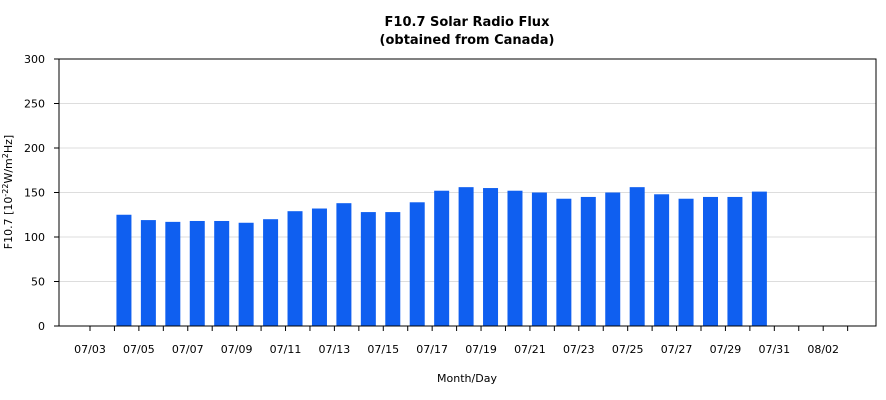  Describe the element at coordinates (139, 349) in the screenshot. I see `x-tick-label: 07/05` at that location.